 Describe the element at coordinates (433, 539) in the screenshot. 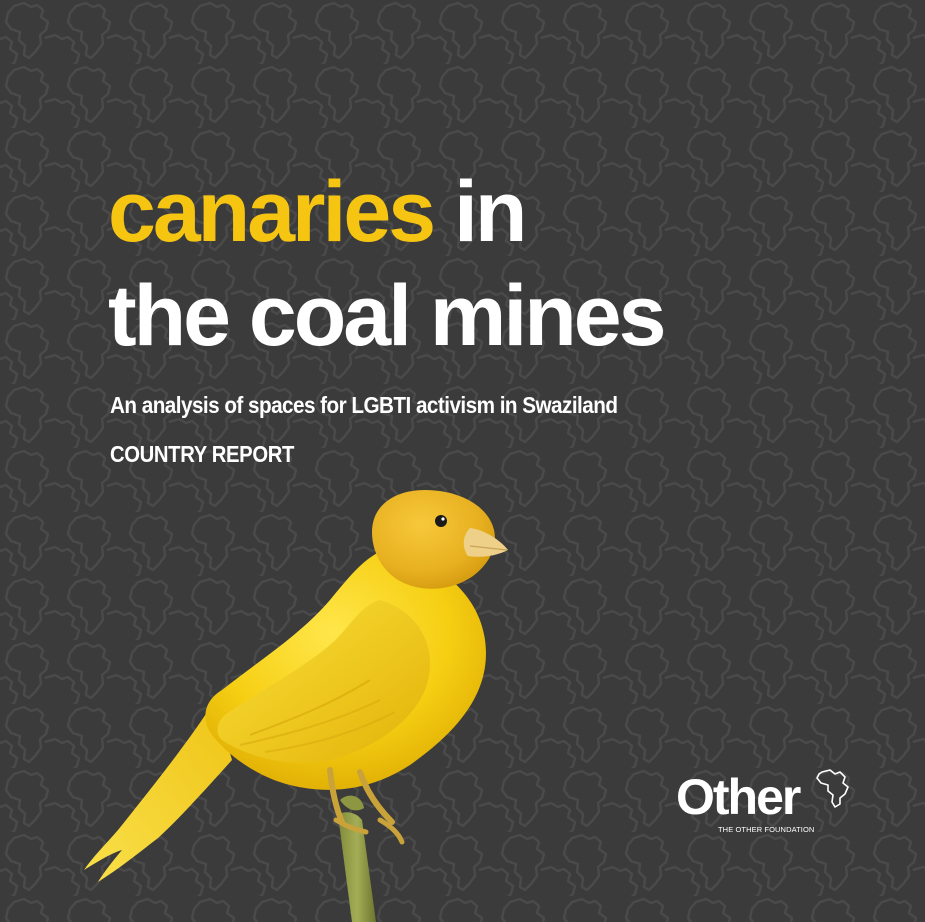

I see `bird-head` at that location.